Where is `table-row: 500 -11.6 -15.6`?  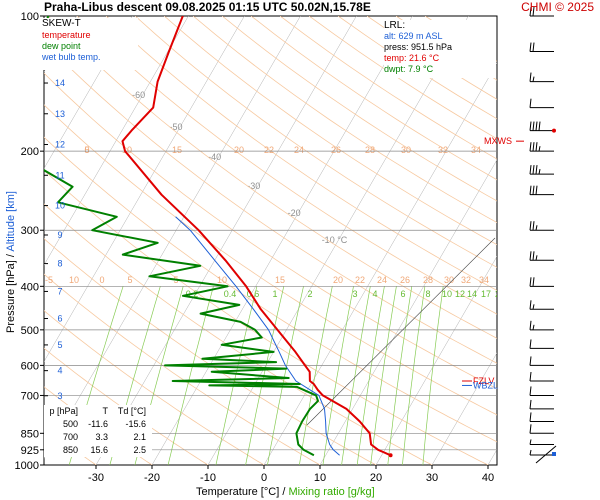
table-row: 500 -11.6 -15.6 is located at coordinates (98, 424).